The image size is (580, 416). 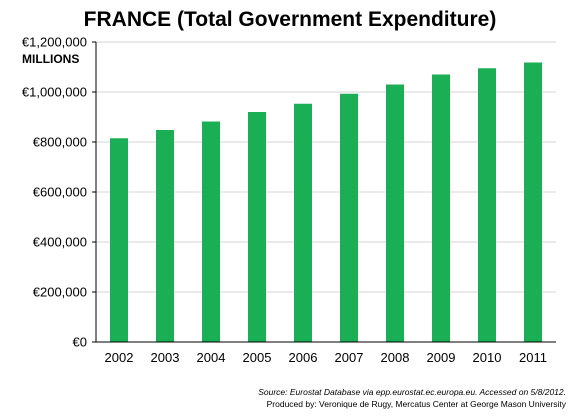 What do you see at coordinates (165, 236) in the screenshot?
I see `bar-2003` at bounding box center [165, 236].